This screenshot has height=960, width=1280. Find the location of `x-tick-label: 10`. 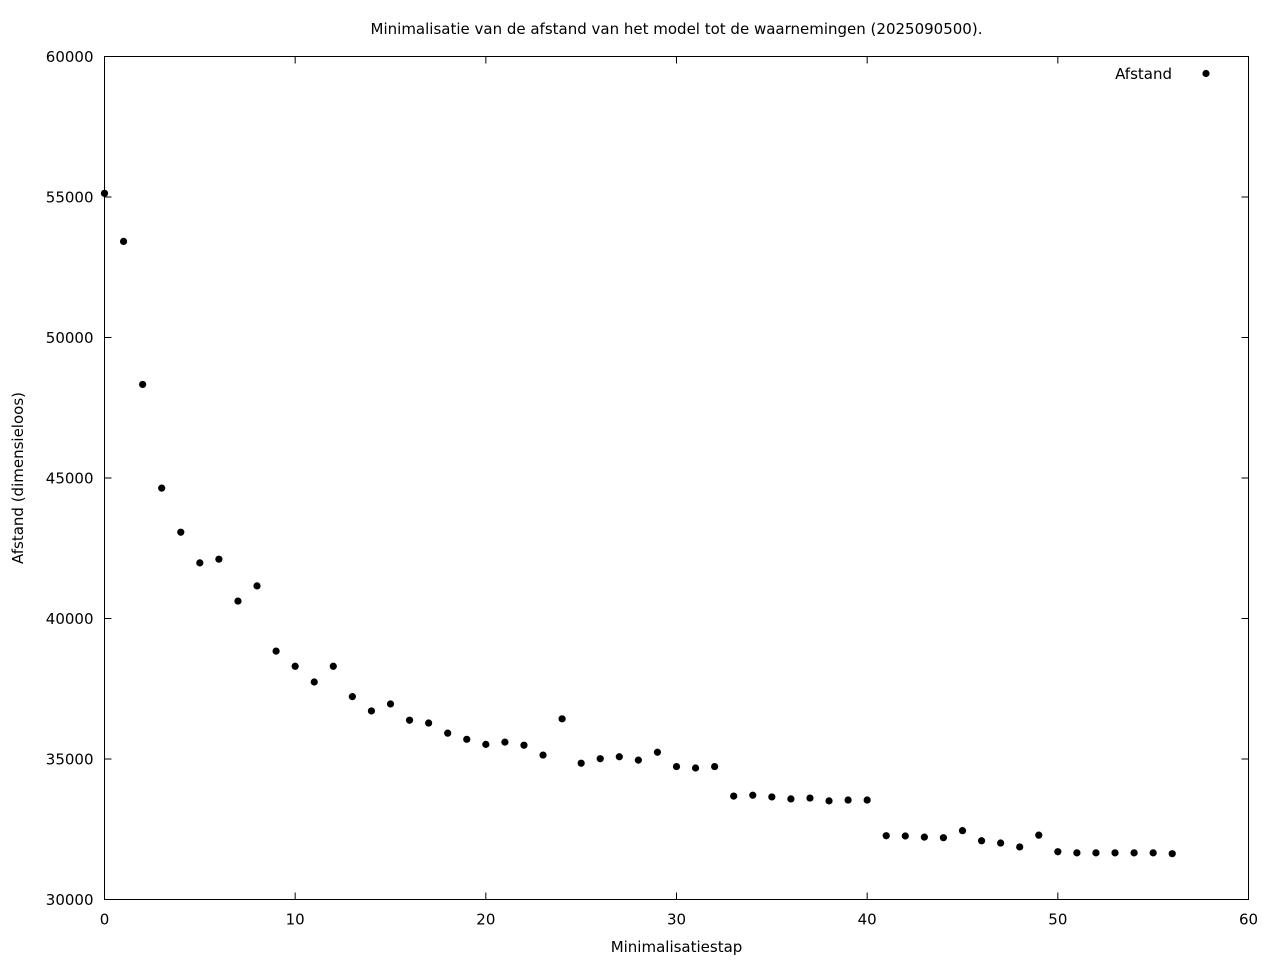

x-tick-label: 10 is located at coordinates (295, 920).